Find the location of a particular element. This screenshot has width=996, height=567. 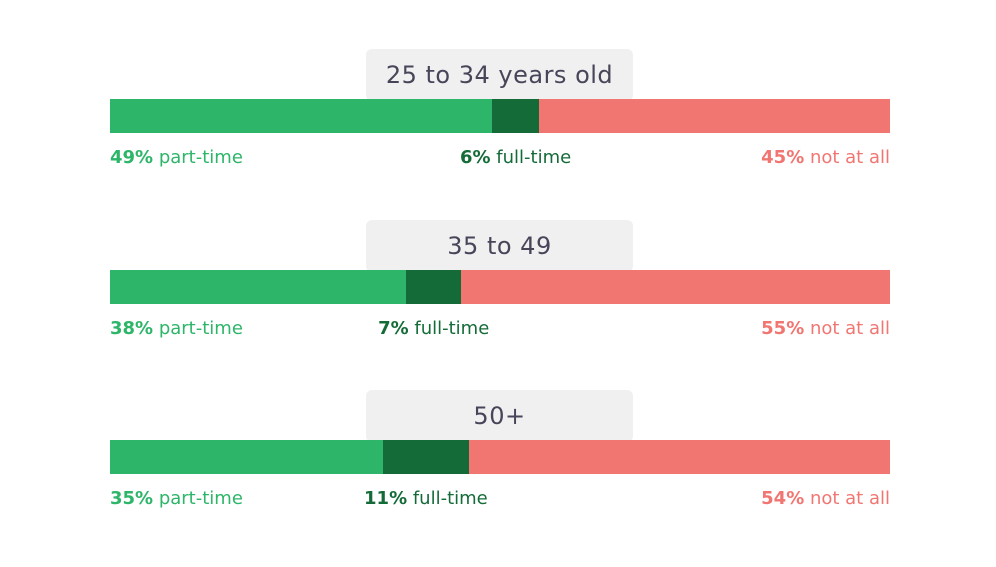

percent-value: 49% is located at coordinates (132, 157).